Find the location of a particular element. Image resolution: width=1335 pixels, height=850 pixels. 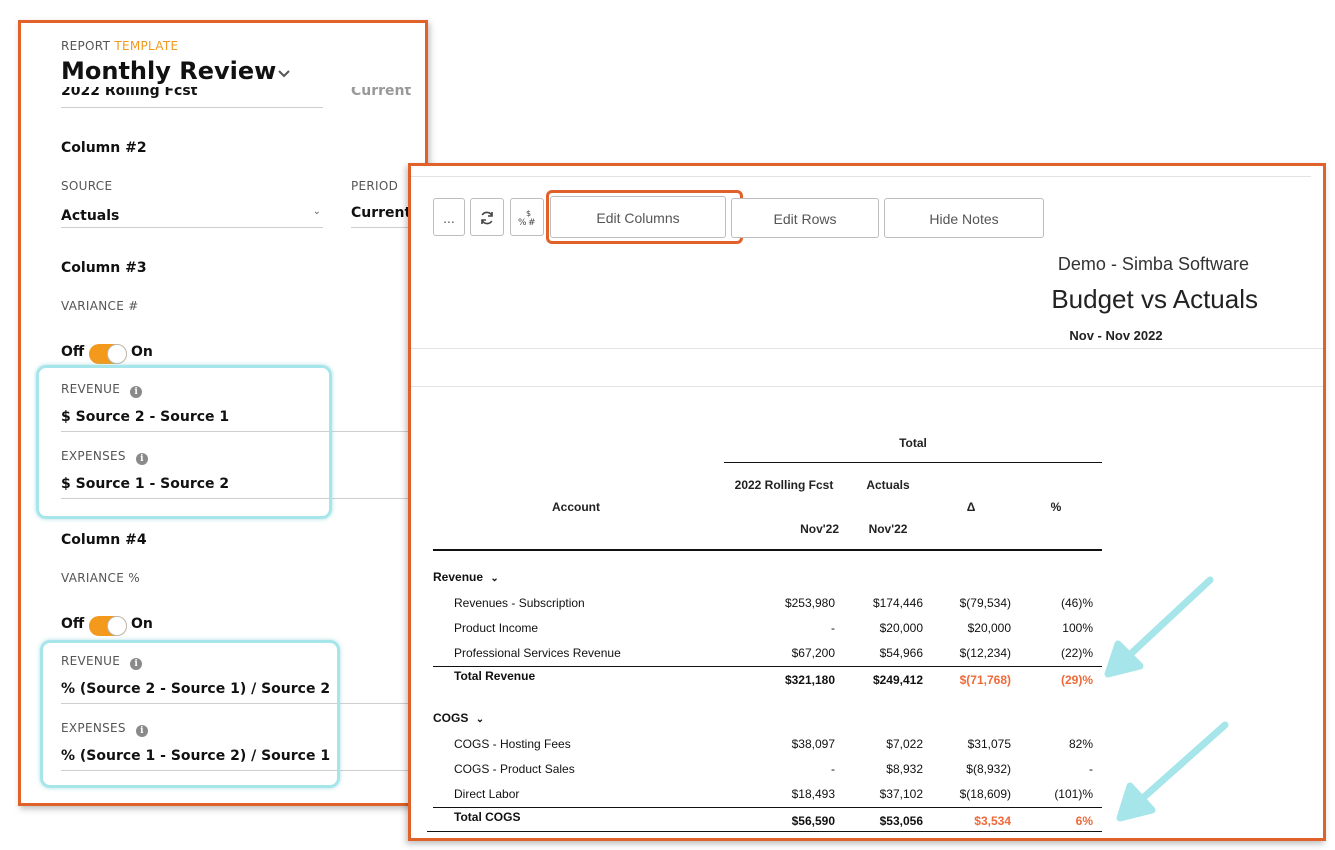

table-row: COGS - Product Sales - $8,932 $(8,932) - is located at coordinates (761, 771).